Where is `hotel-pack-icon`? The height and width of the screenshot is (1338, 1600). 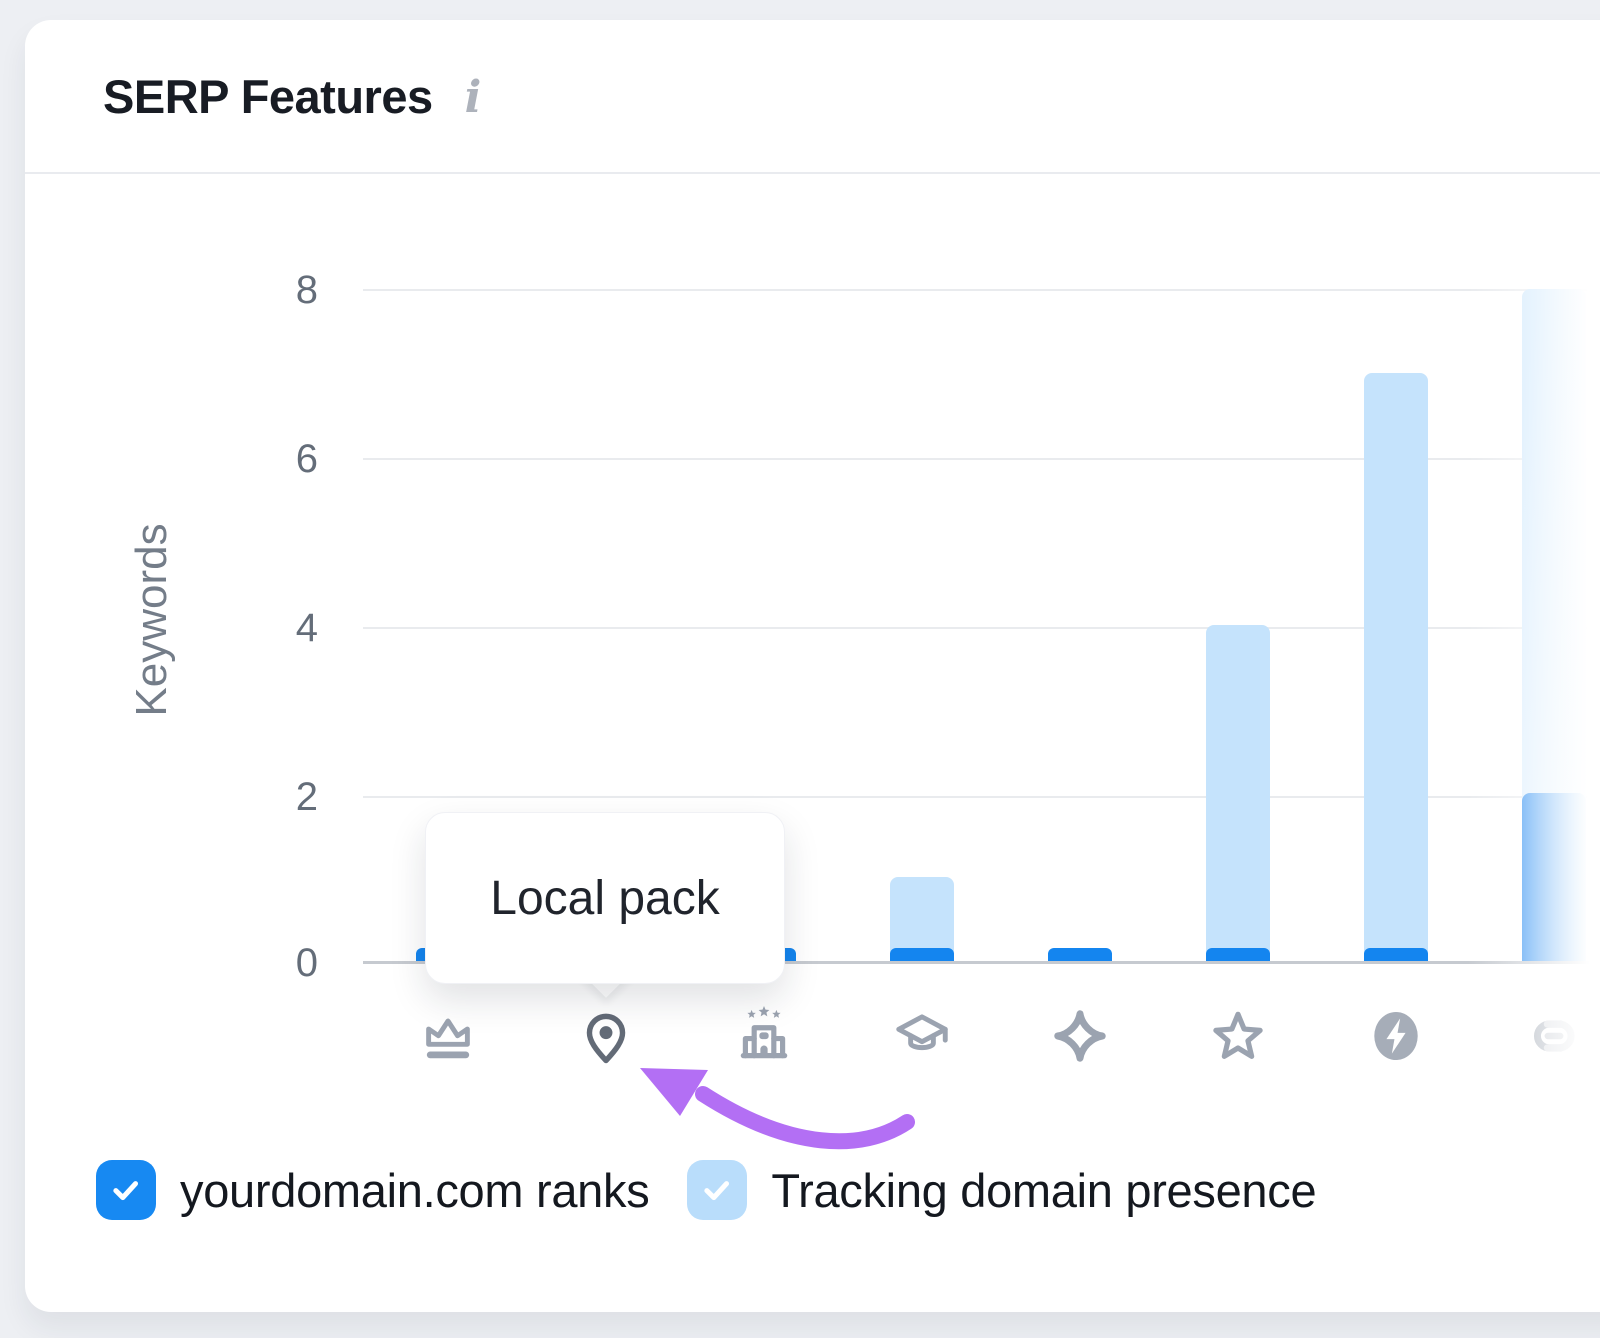 hotel-pack-icon is located at coordinates (764, 1036).